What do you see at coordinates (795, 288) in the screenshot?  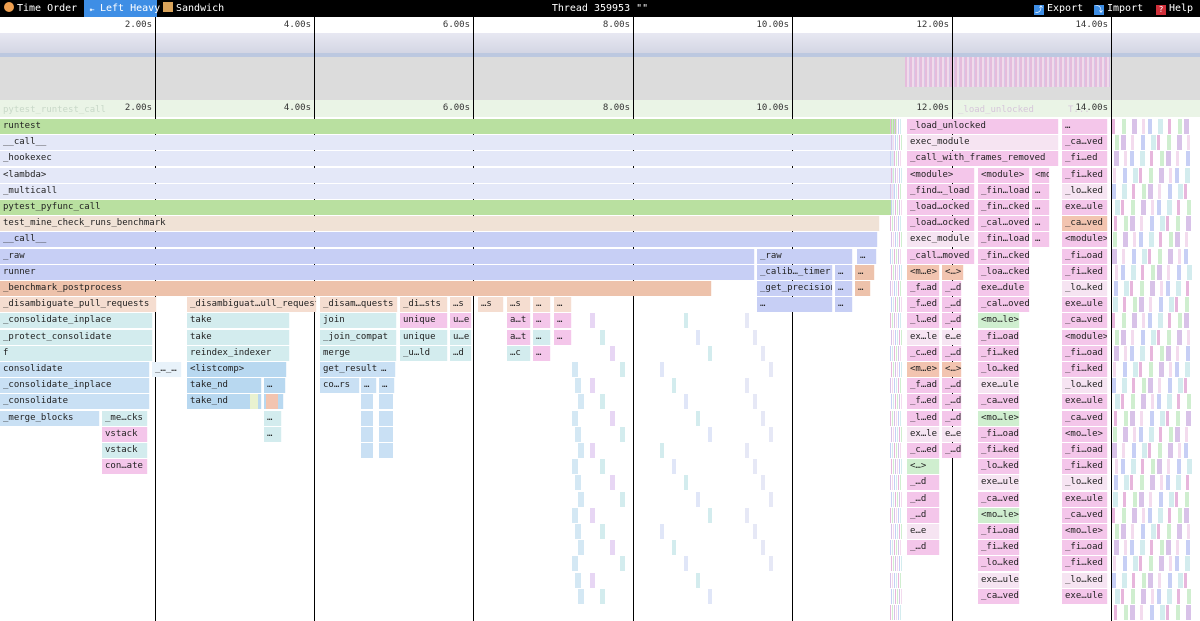 I see `stack-frame: _get_precision` at bounding box center [795, 288].